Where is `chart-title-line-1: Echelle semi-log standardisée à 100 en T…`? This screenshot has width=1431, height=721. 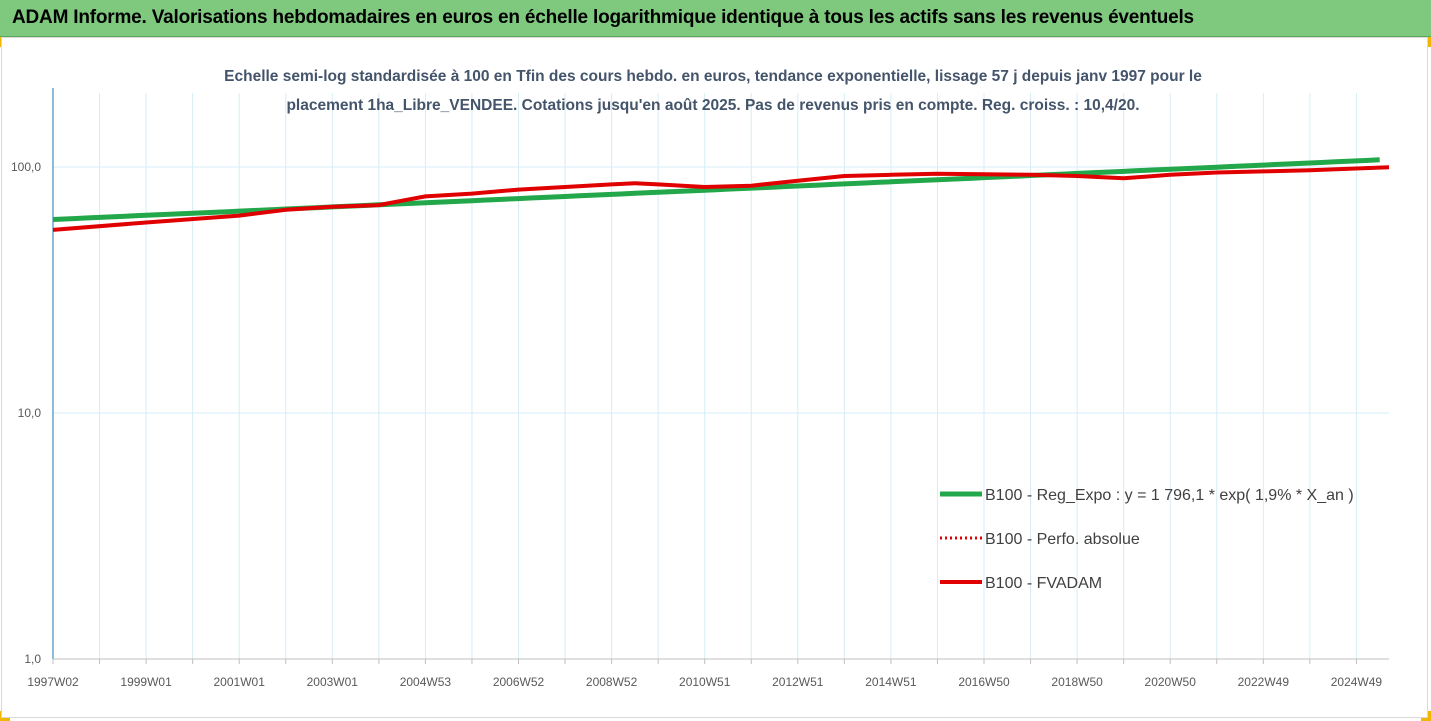
chart-title-line-1: Echelle semi-log standardisée à 100 en T… is located at coordinates (713, 76).